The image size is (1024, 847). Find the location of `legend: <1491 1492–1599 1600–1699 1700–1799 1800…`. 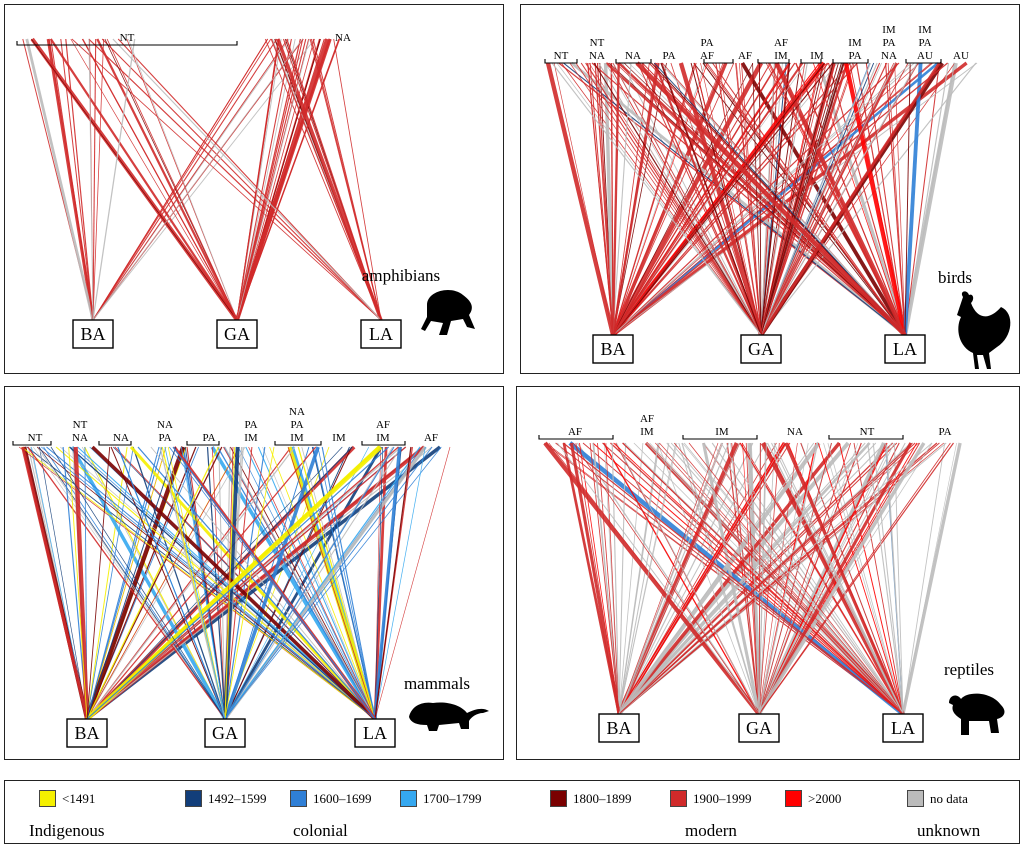

legend: <1491 1492–1599 1600–1699 1700–1799 1800… is located at coordinates (512, 812).